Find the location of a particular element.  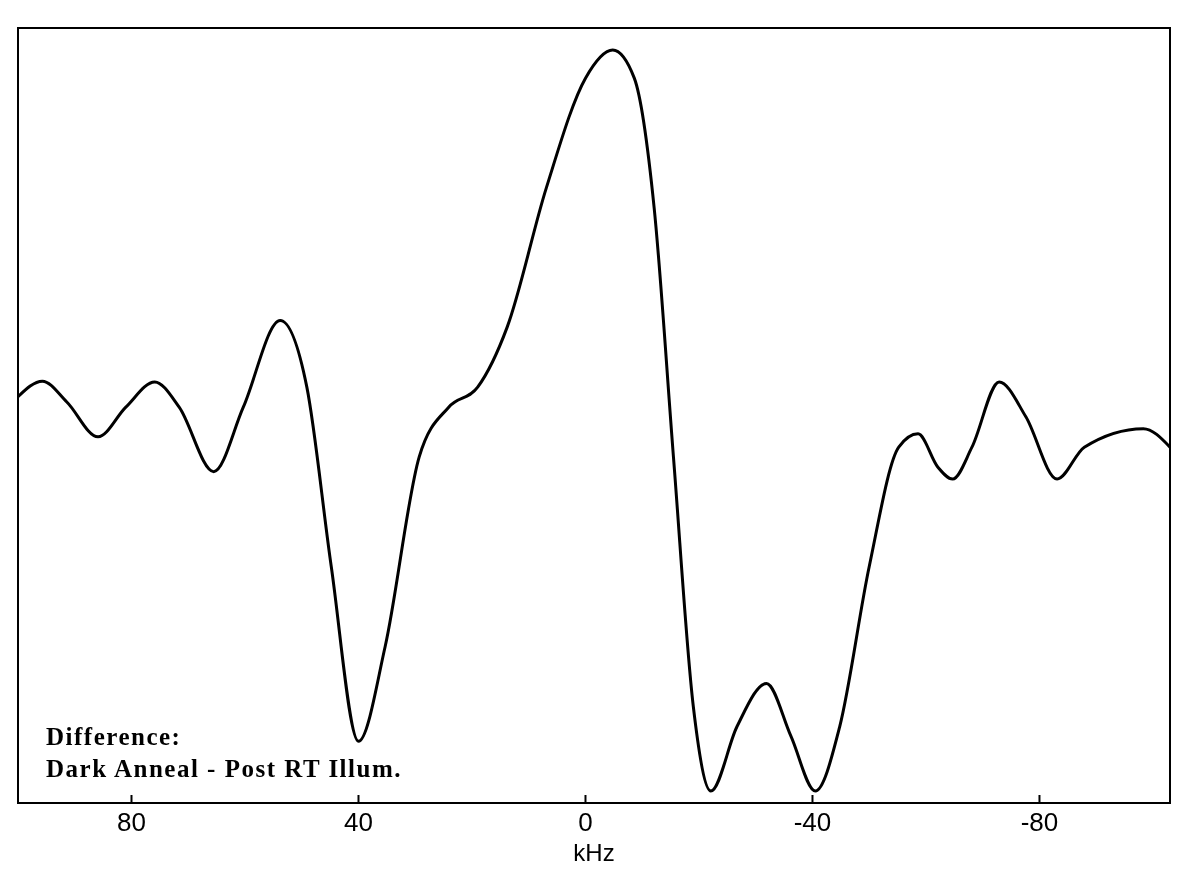

x-tick-label: -80 is located at coordinates (1039, 822).